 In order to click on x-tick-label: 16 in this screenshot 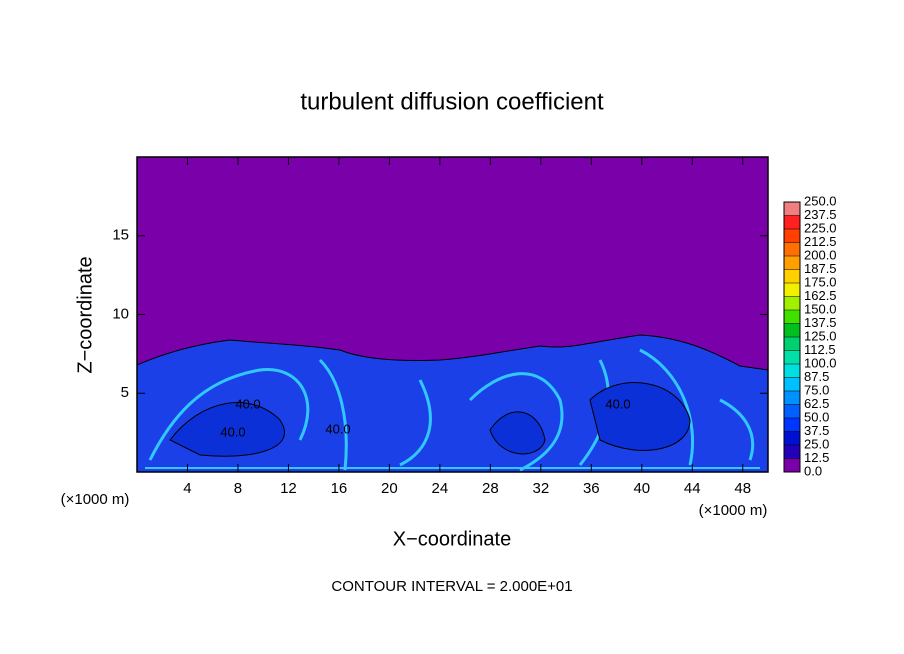, I will do `click(339, 488)`.